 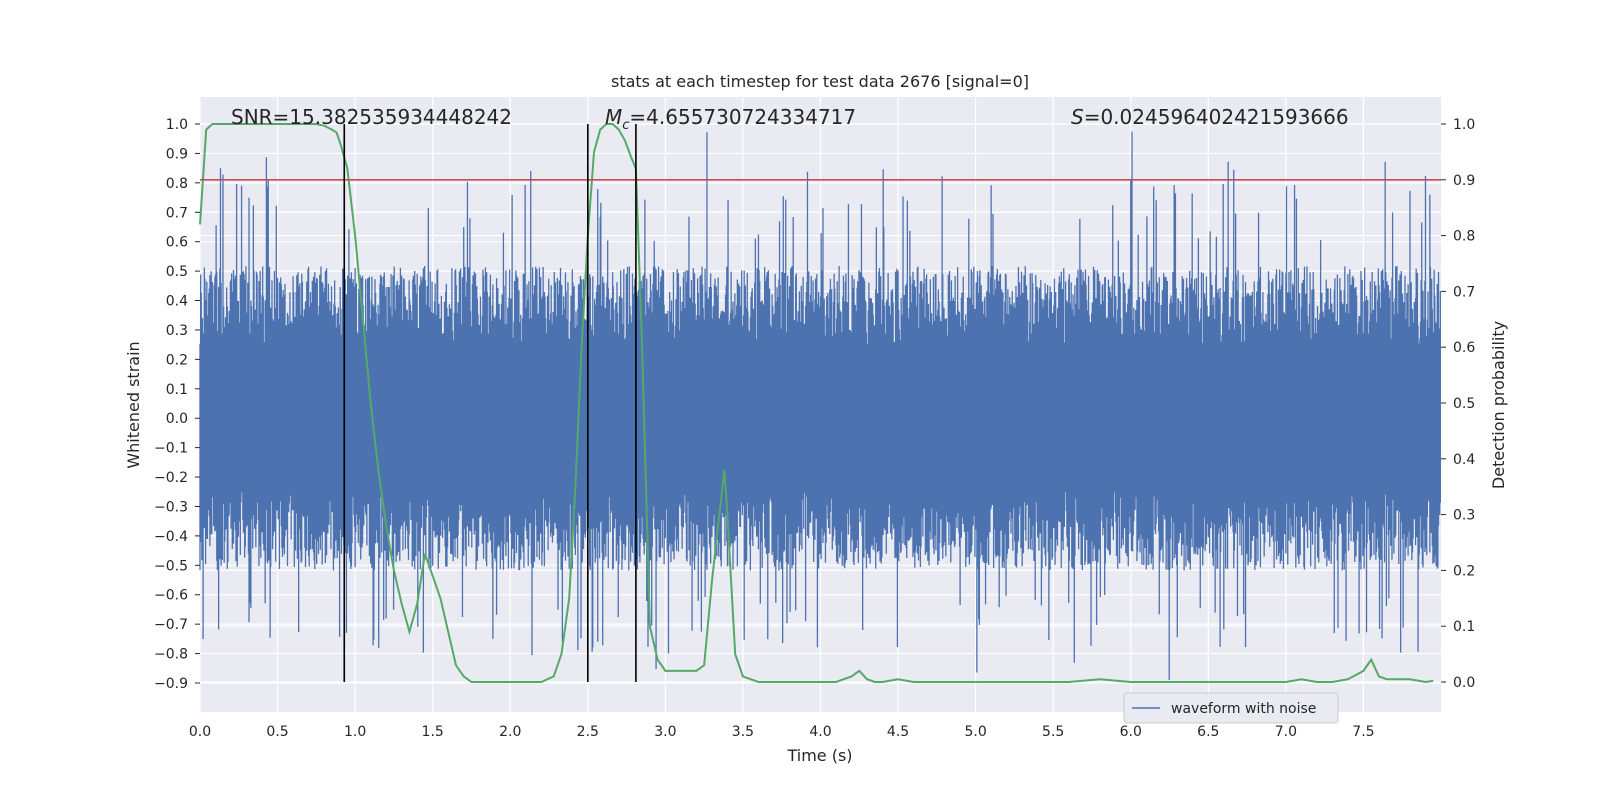 What do you see at coordinates (1464, 181) in the screenshot?
I see `right-tick-label: 0.9` at bounding box center [1464, 181].